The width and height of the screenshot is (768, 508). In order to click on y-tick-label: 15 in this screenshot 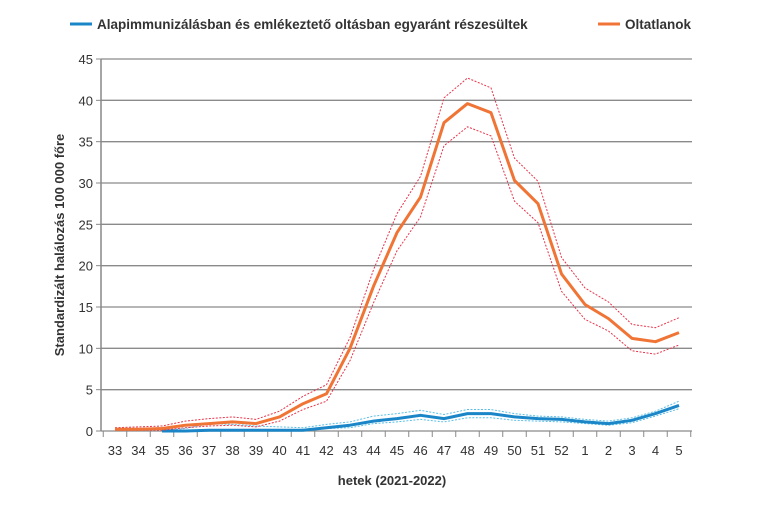, I will do `click(86, 307)`.